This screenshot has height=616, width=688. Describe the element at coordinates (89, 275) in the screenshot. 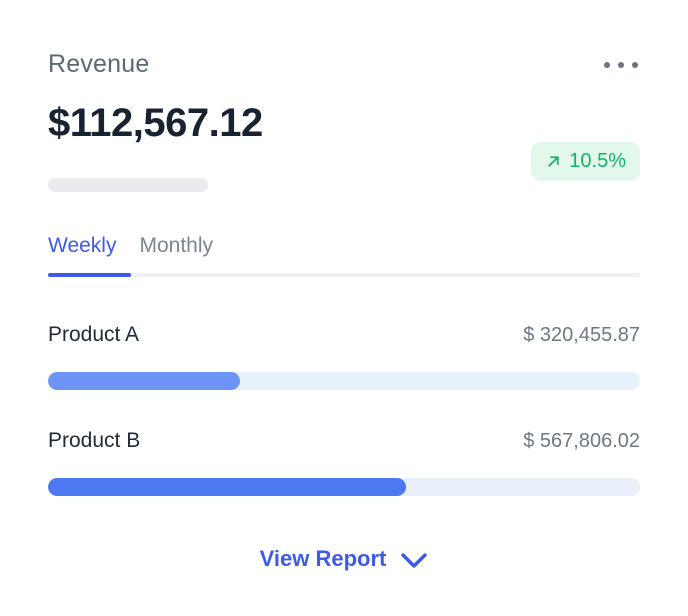

I see `active-tab-indicator` at that location.